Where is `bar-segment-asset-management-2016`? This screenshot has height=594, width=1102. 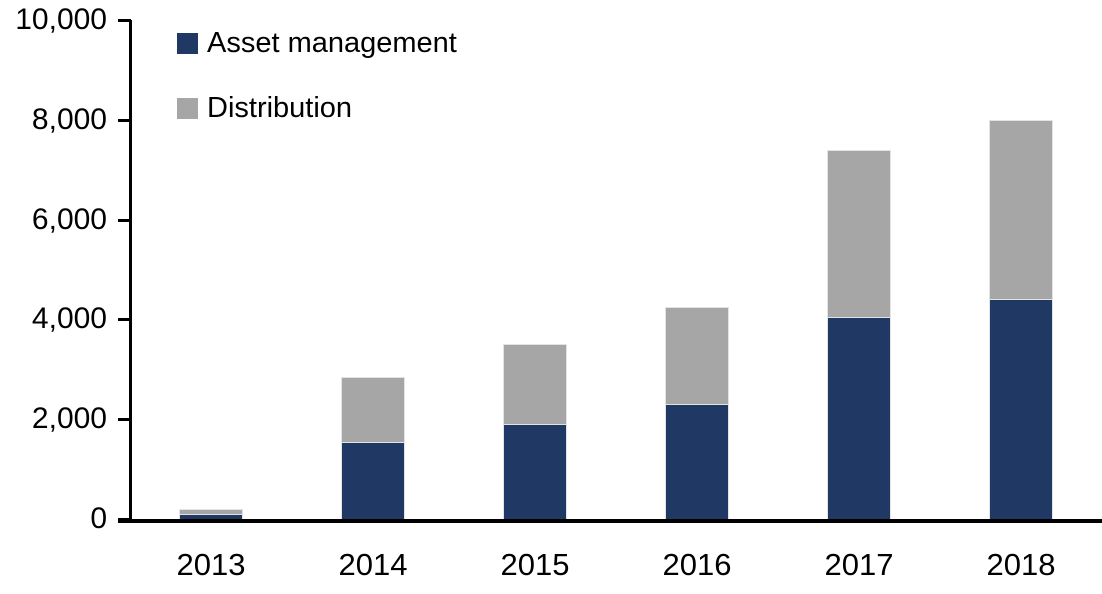
bar-segment-asset-management-2016 is located at coordinates (697, 461).